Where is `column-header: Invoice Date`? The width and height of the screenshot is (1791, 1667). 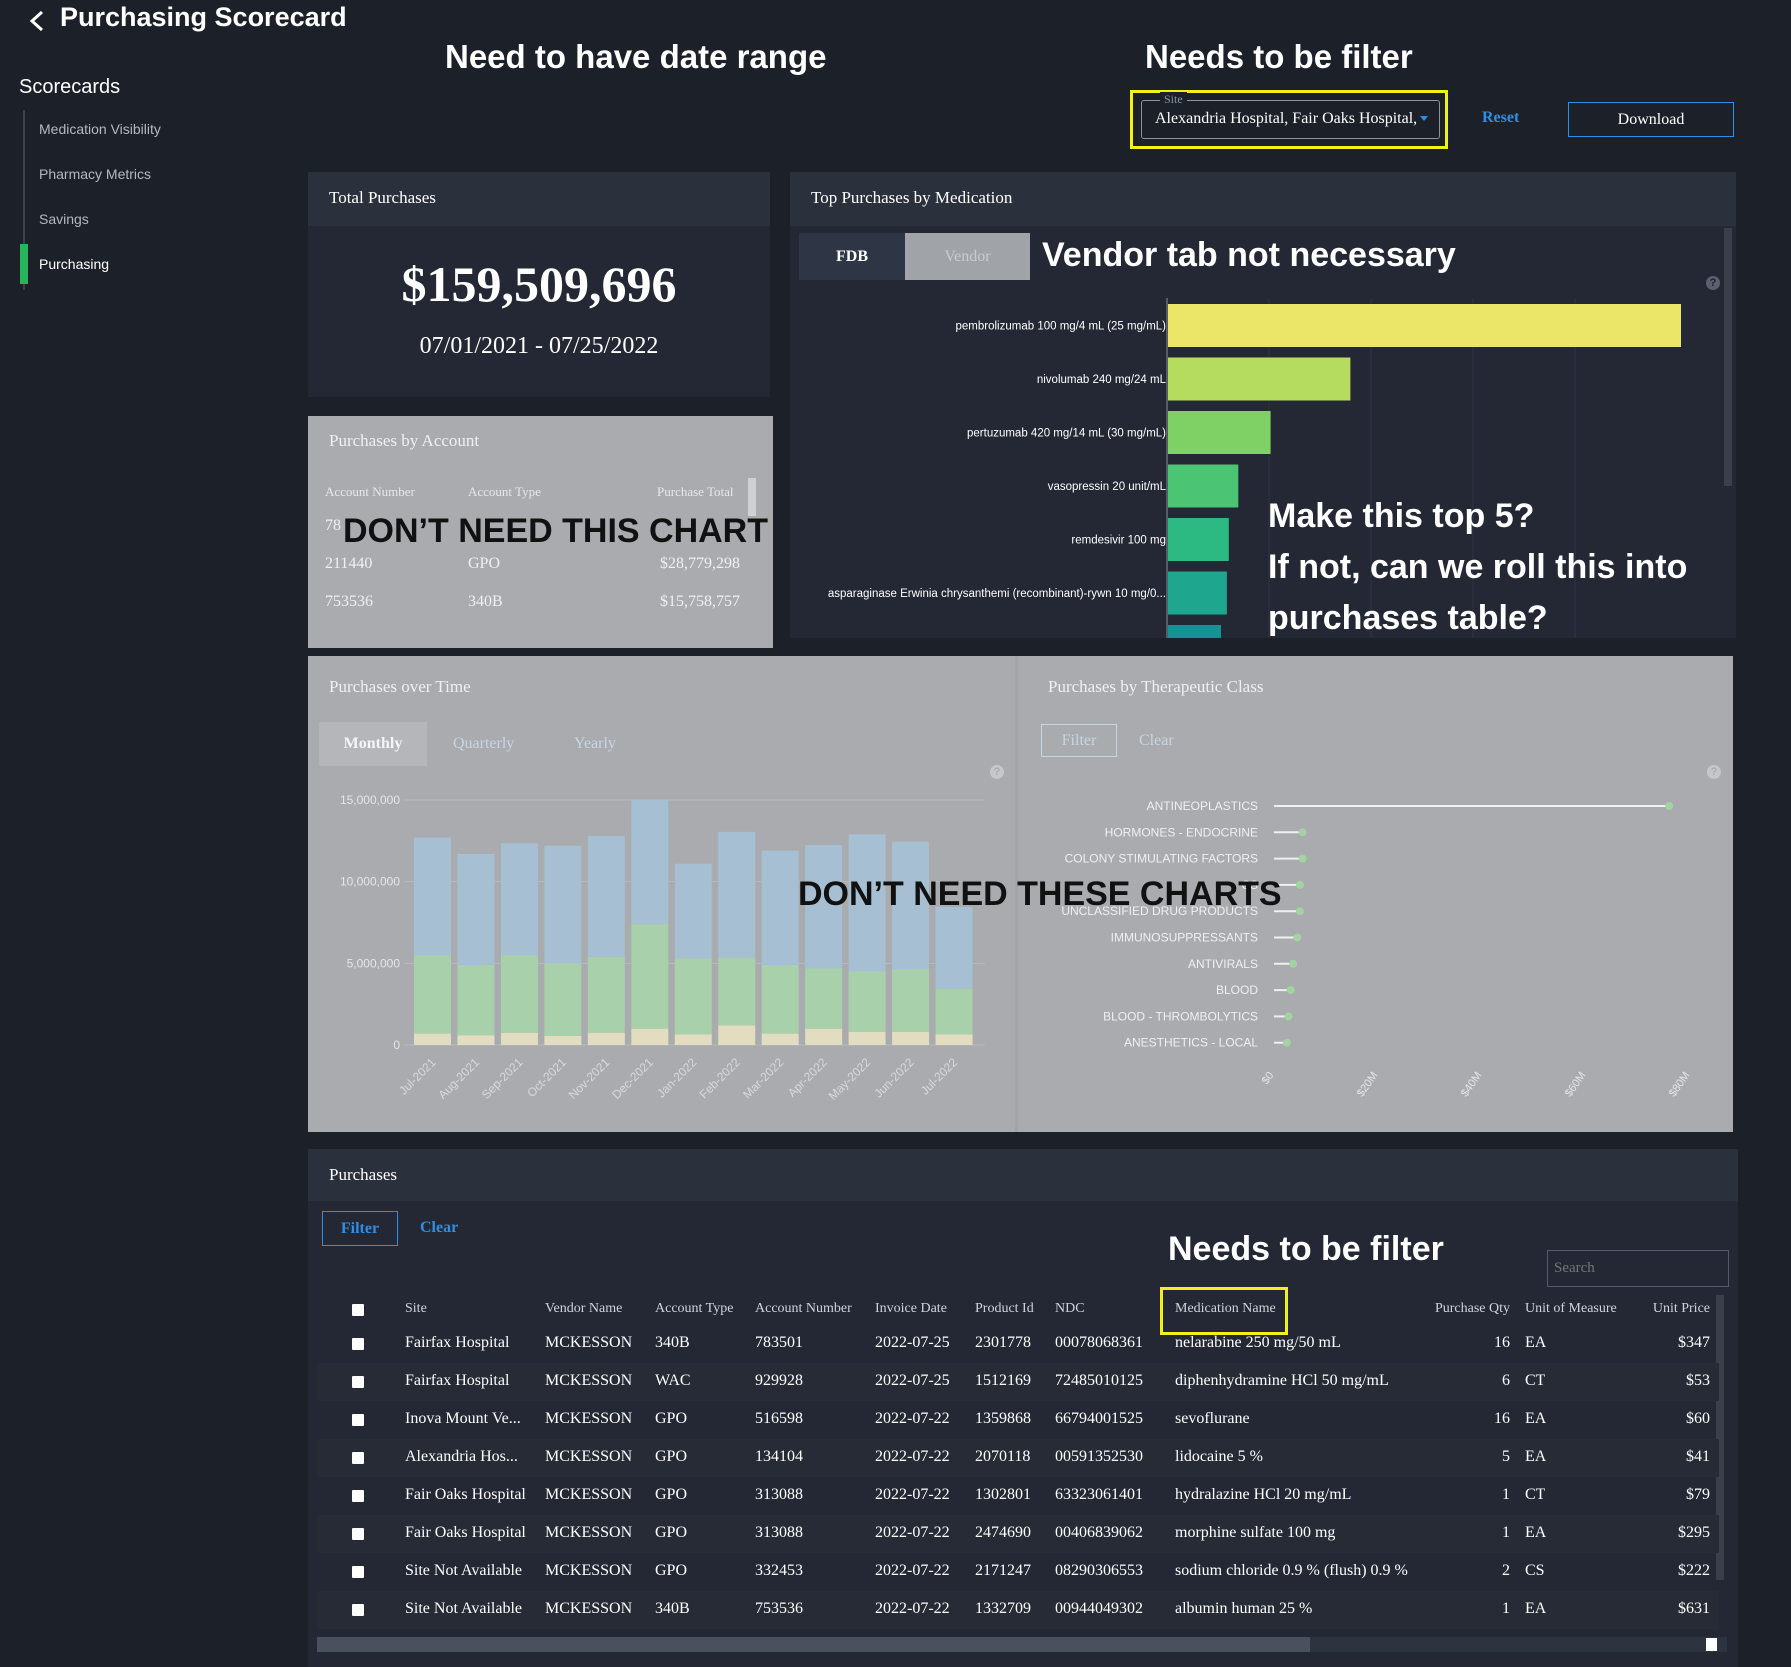 column-header: Invoice Date is located at coordinates (911, 1308).